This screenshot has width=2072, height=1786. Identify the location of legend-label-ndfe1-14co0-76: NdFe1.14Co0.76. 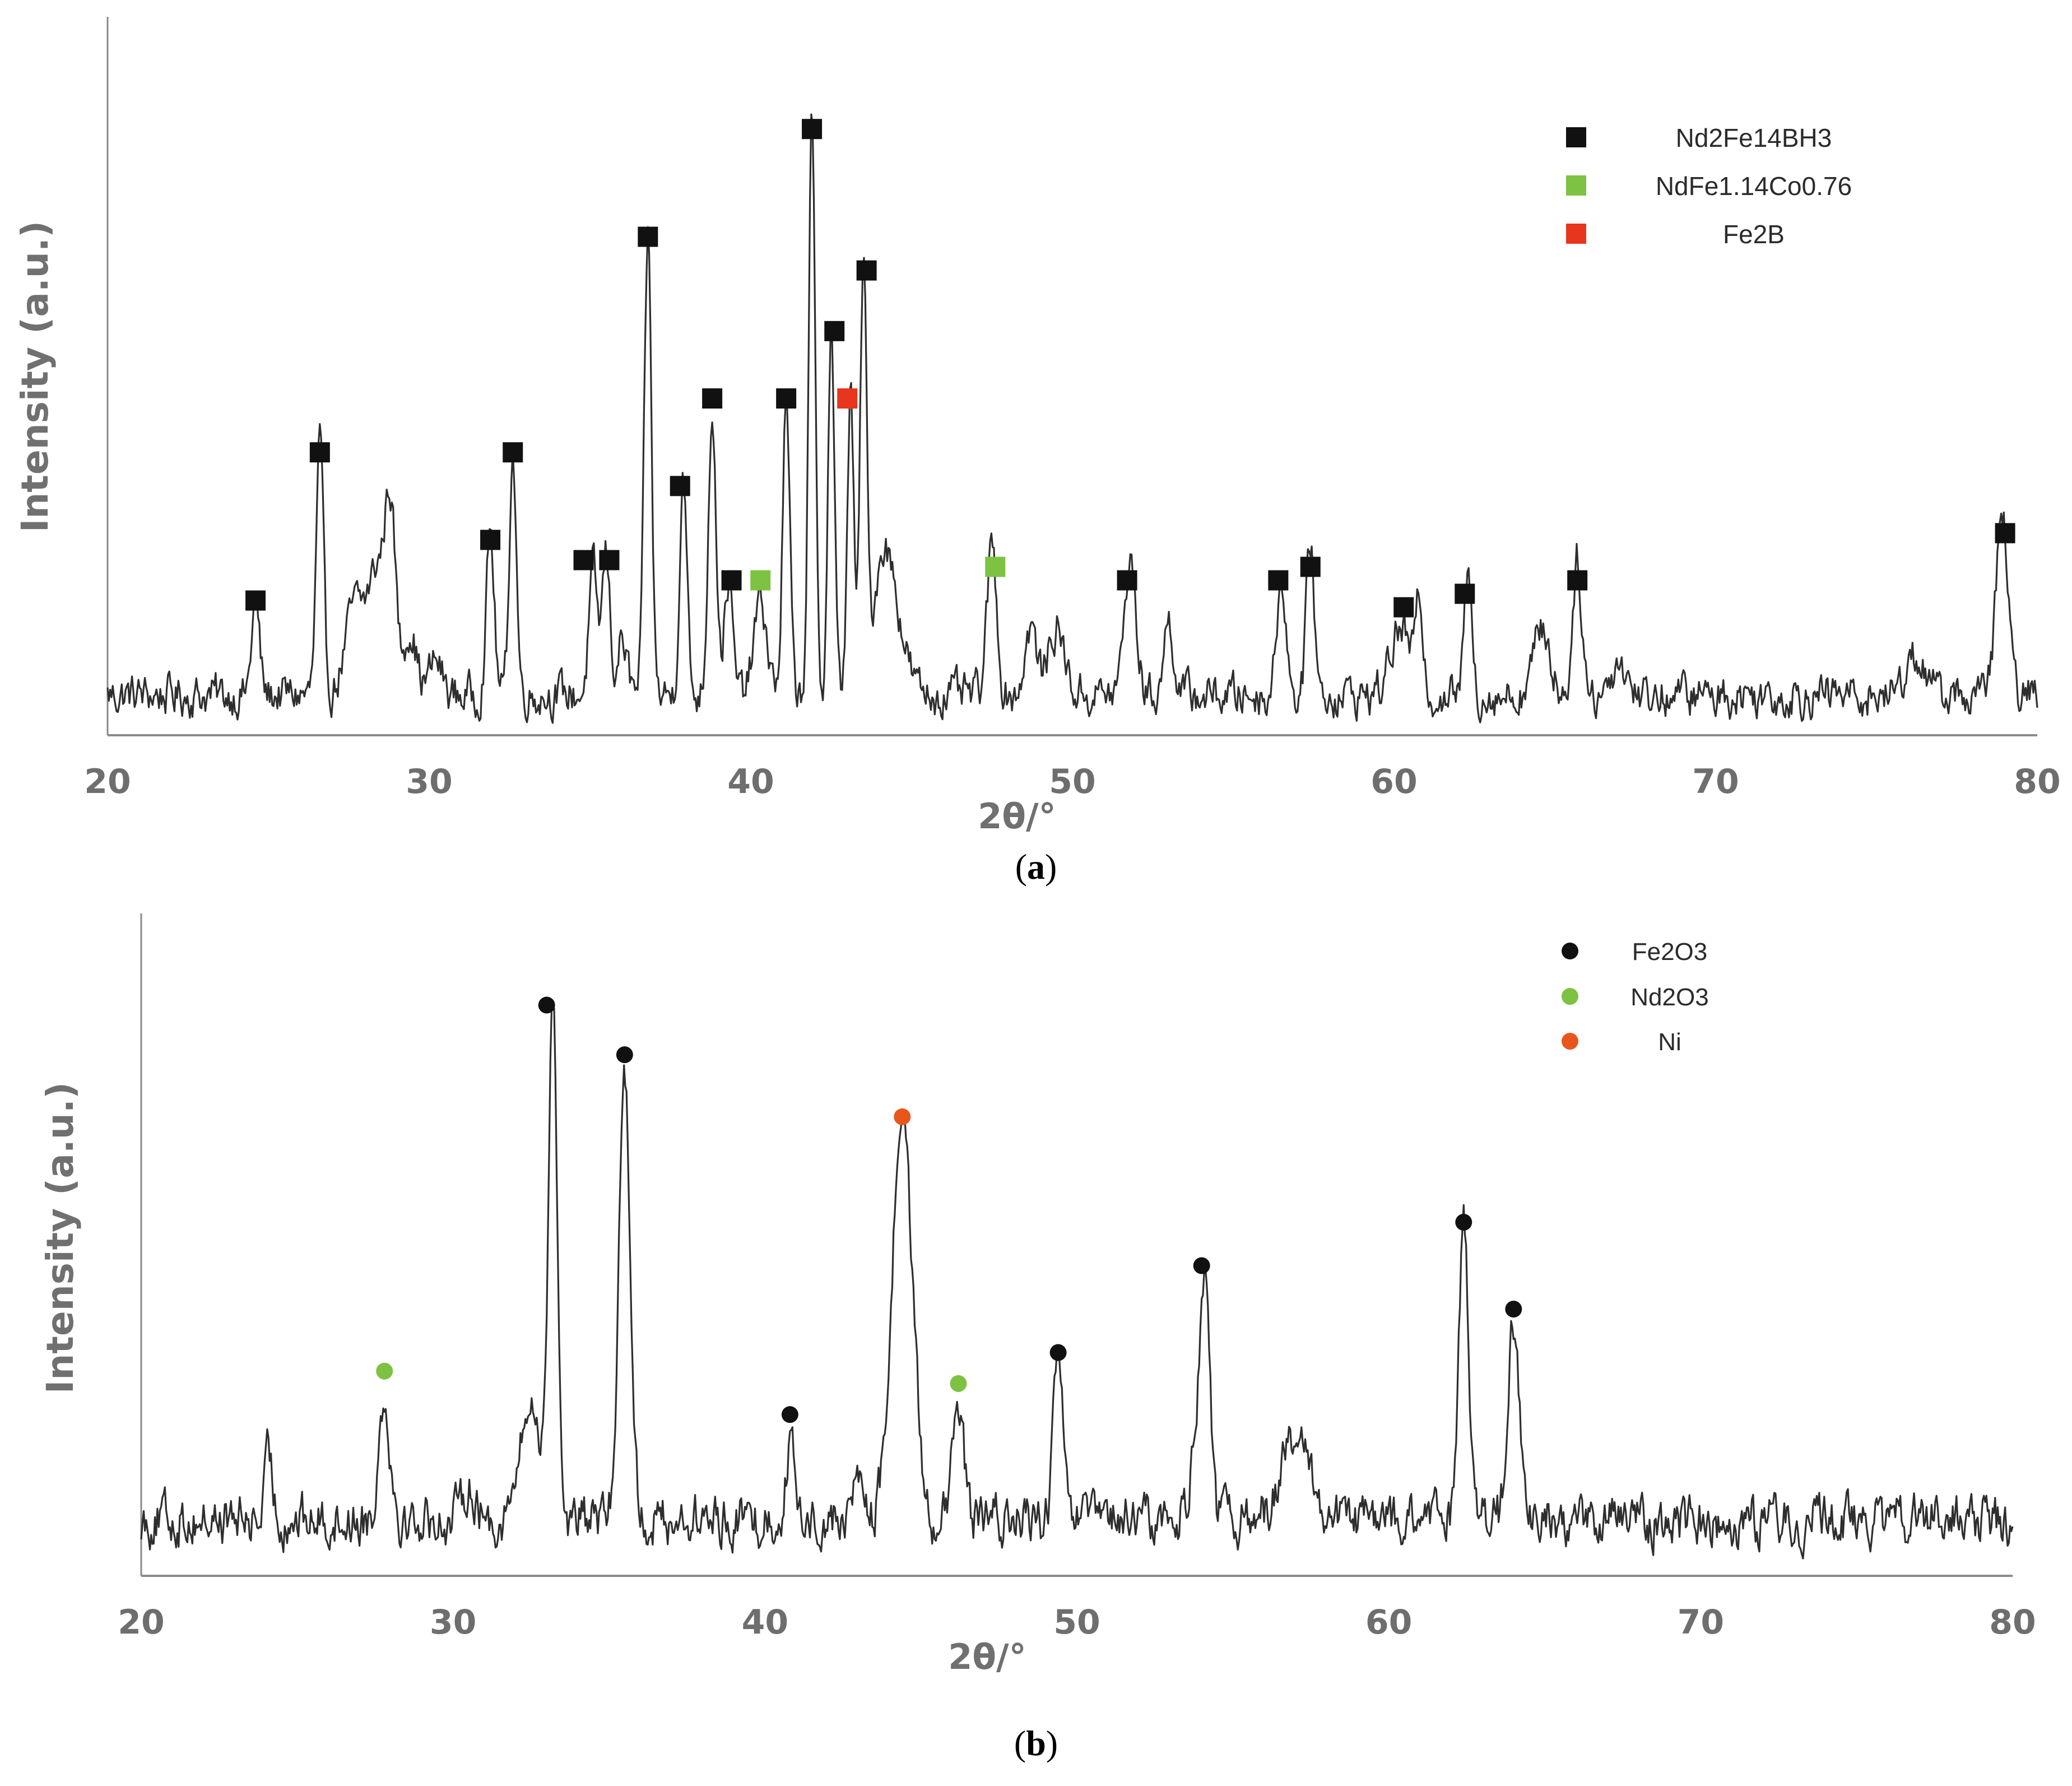
(1754, 186).